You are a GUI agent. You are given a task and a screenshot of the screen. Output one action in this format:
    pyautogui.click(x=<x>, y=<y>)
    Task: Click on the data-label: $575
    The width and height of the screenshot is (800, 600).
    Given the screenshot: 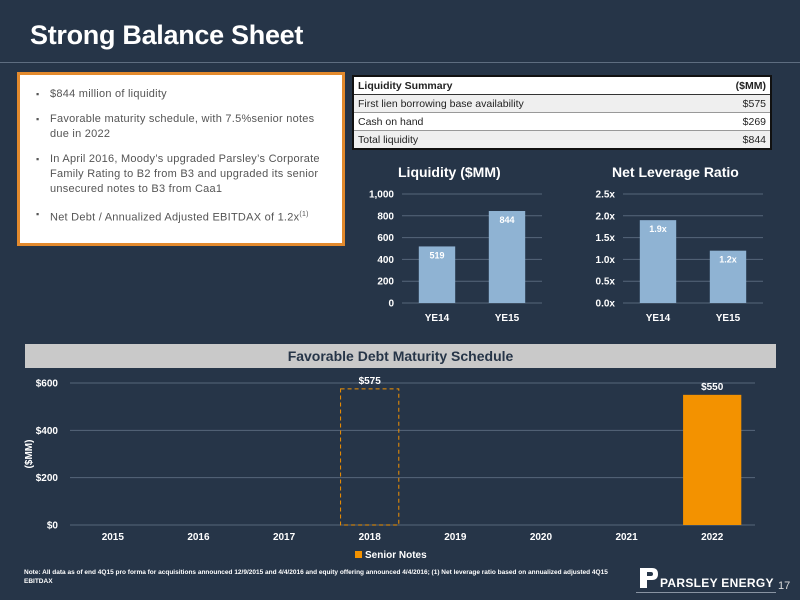 What is the action you would take?
    pyautogui.click(x=370, y=381)
    